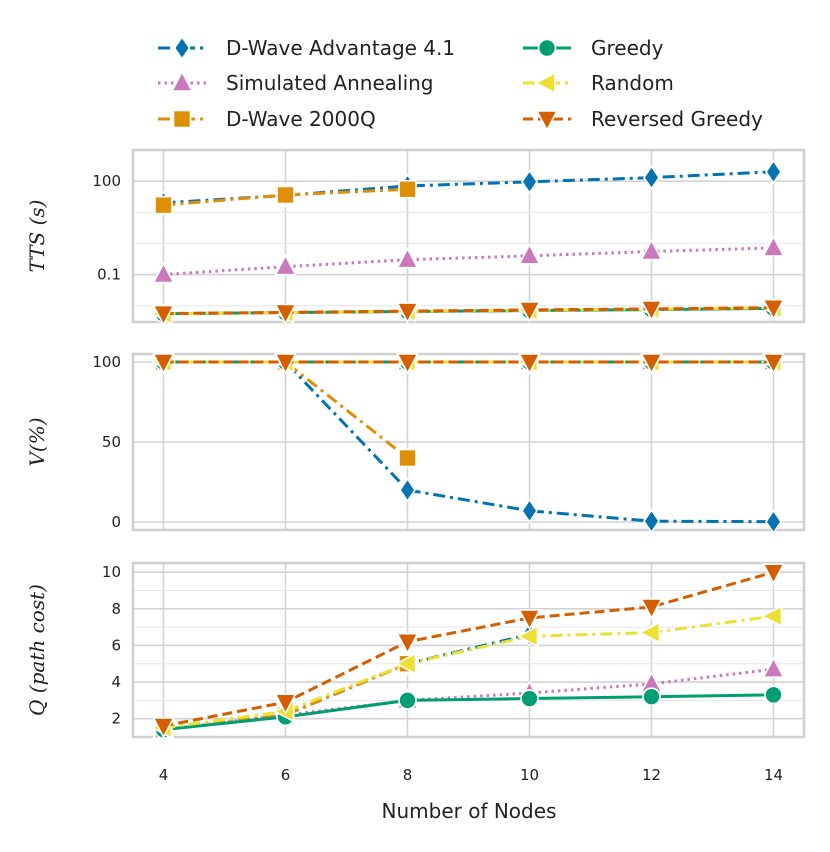 Image resolution: width=830 pixels, height=852 pixels. Describe the element at coordinates (116, 609) in the screenshot. I see `ytick-label: 8` at that location.